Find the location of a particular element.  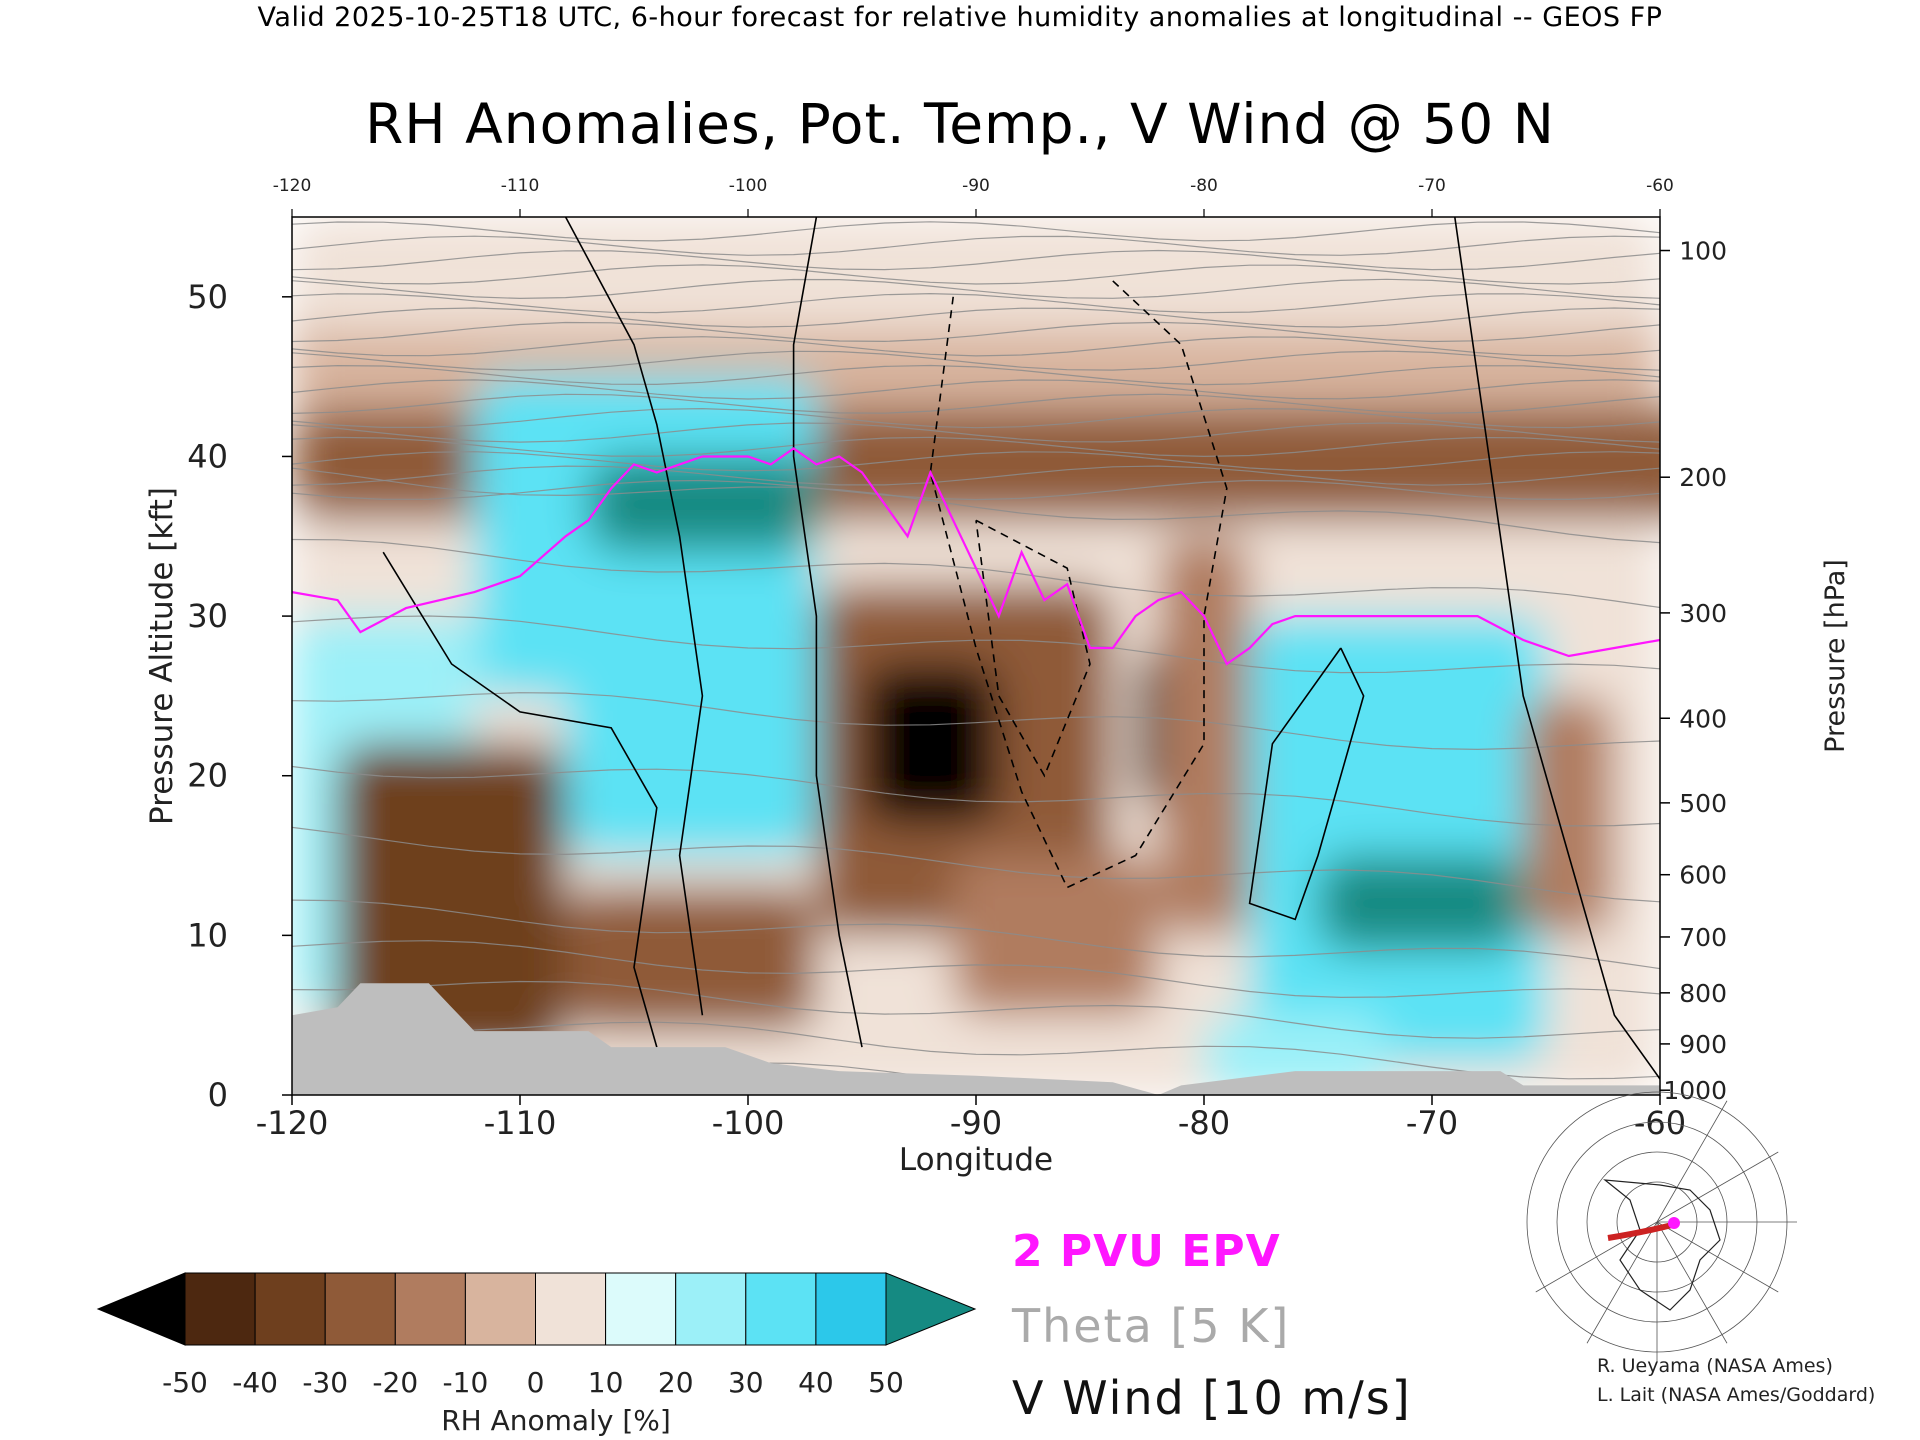

x-axis-label: Longitude is located at coordinates (976, 1160).